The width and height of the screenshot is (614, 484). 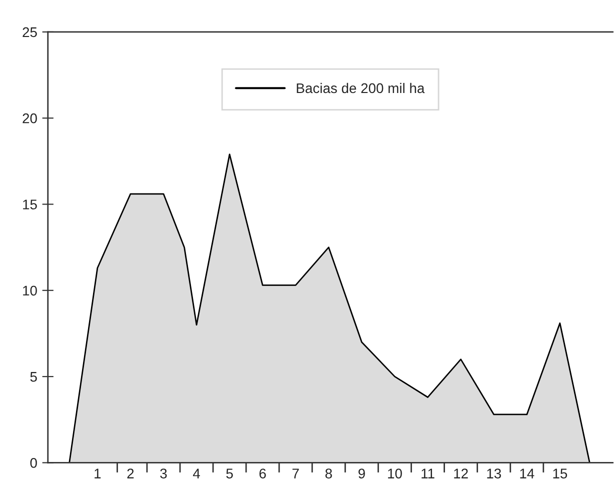 What do you see at coordinates (33, 463) in the screenshot?
I see `y-tick-label: 0` at bounding box center [33, 463].